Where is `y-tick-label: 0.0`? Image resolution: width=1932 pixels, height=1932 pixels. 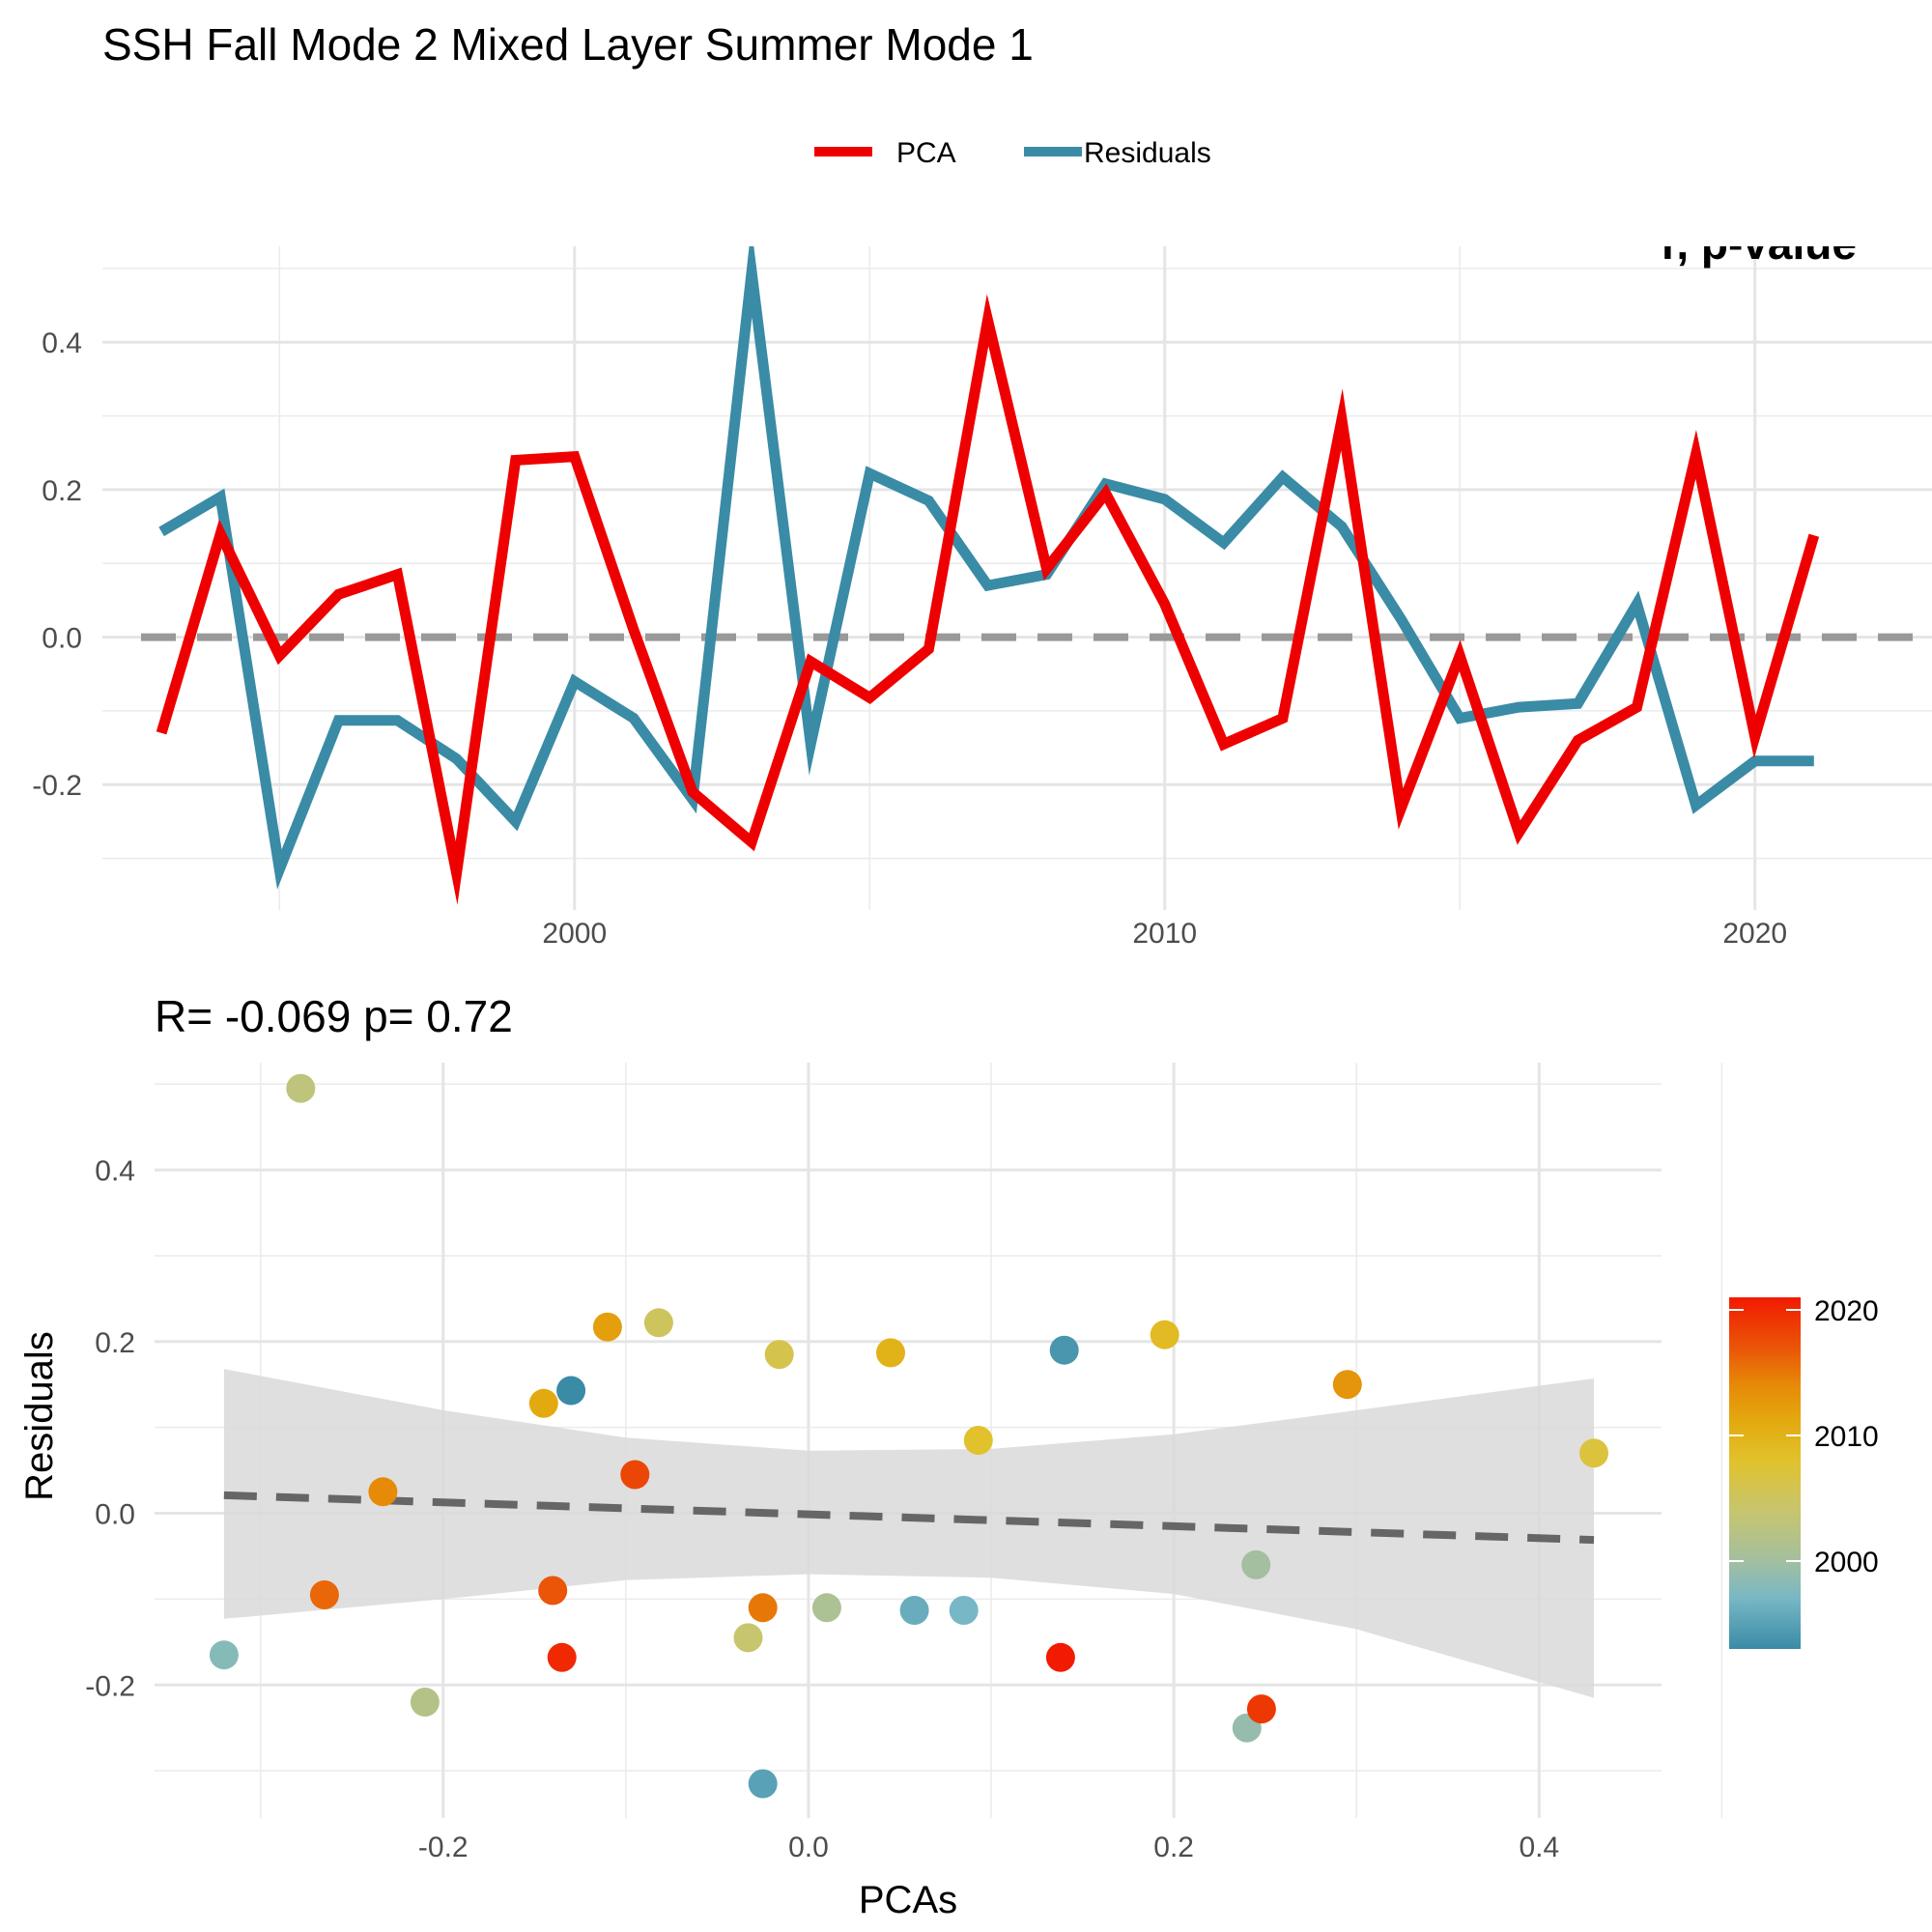
y-tick-label: 0.0 is located at coordinates (62, 639).